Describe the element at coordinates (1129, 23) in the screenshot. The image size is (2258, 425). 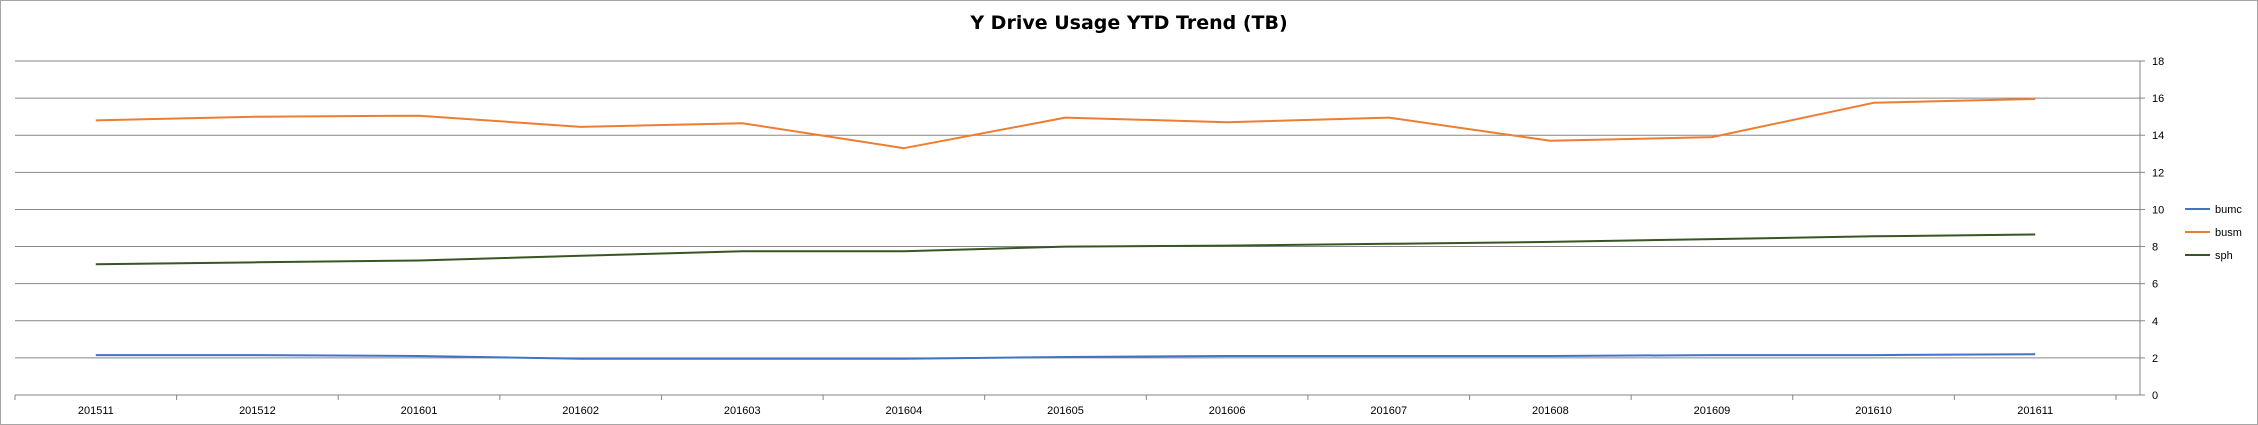
I see `chart-title: Y Drive Usage YTD Trend (TB)` at that location.